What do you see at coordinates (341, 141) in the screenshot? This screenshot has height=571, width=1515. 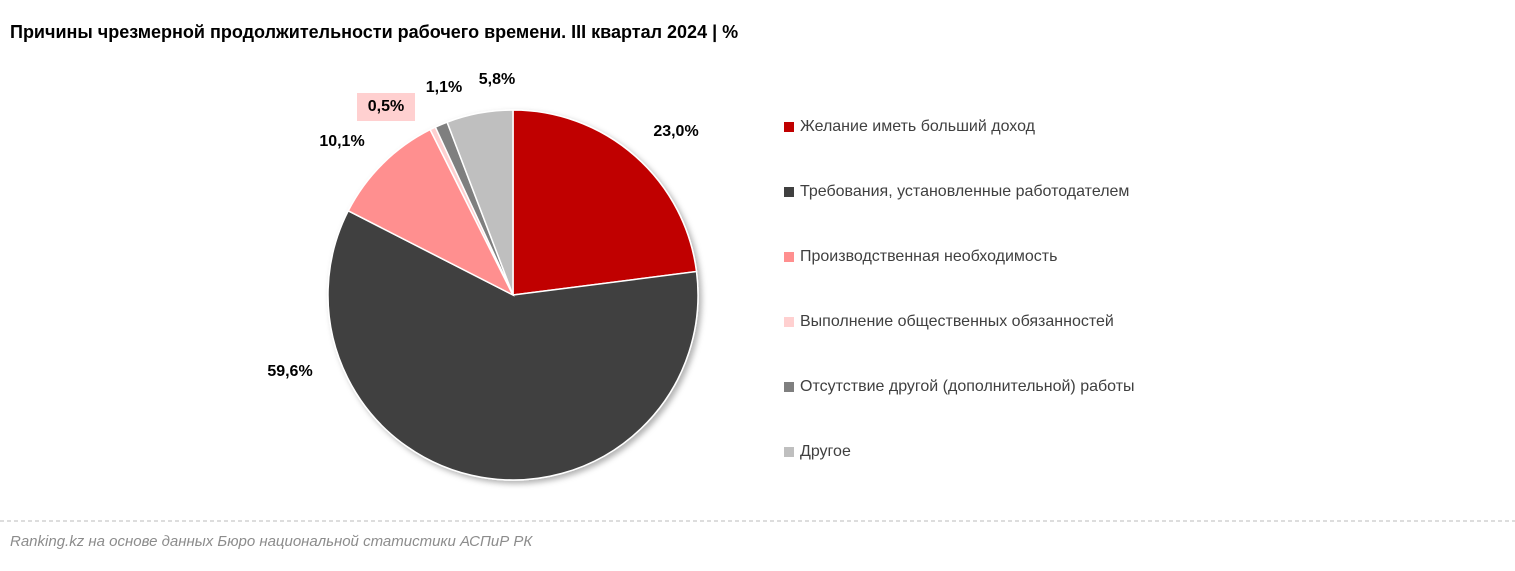 I see `data-label: 10,1%` at bounding box center [341, 141].